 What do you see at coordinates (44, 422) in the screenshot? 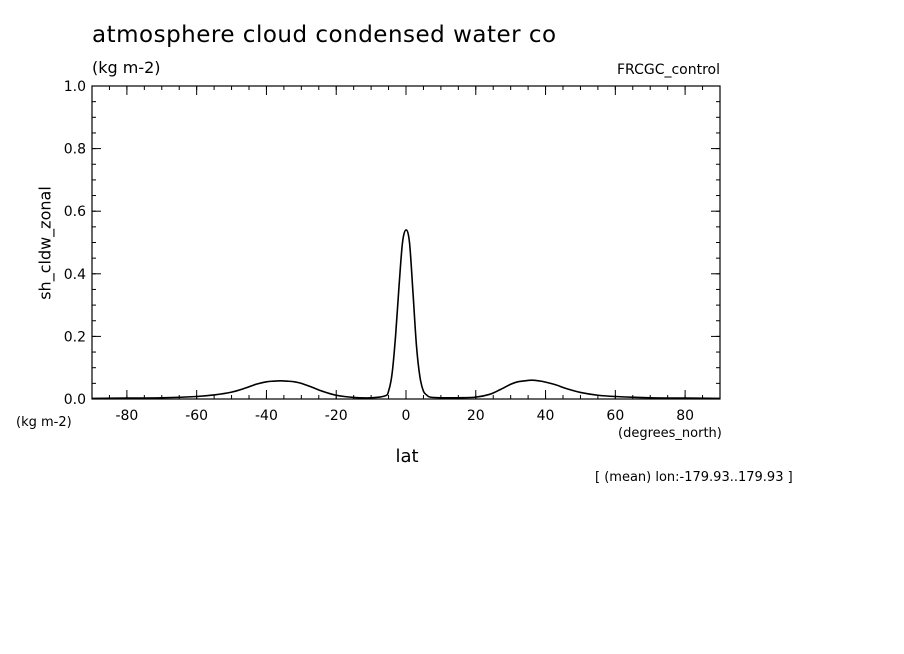
I see `y-axis-units: (kg m-2)` at bounding box center [44, 422].